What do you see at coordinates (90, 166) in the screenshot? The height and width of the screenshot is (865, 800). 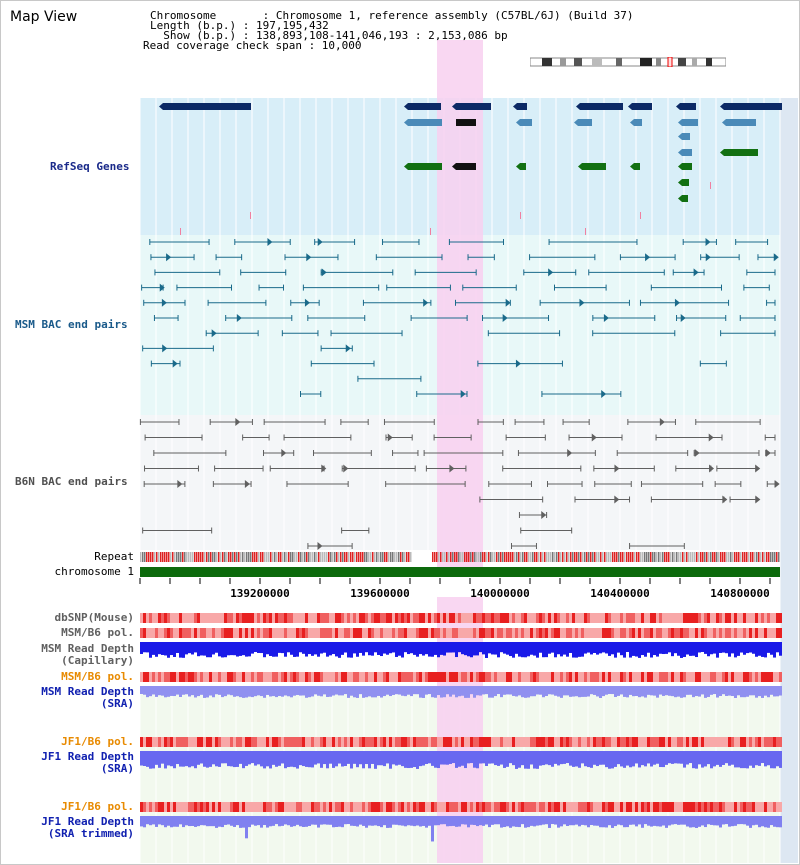 I see `refseq-genes-label: RefSeq Genes` at bounding box center [90, 166].